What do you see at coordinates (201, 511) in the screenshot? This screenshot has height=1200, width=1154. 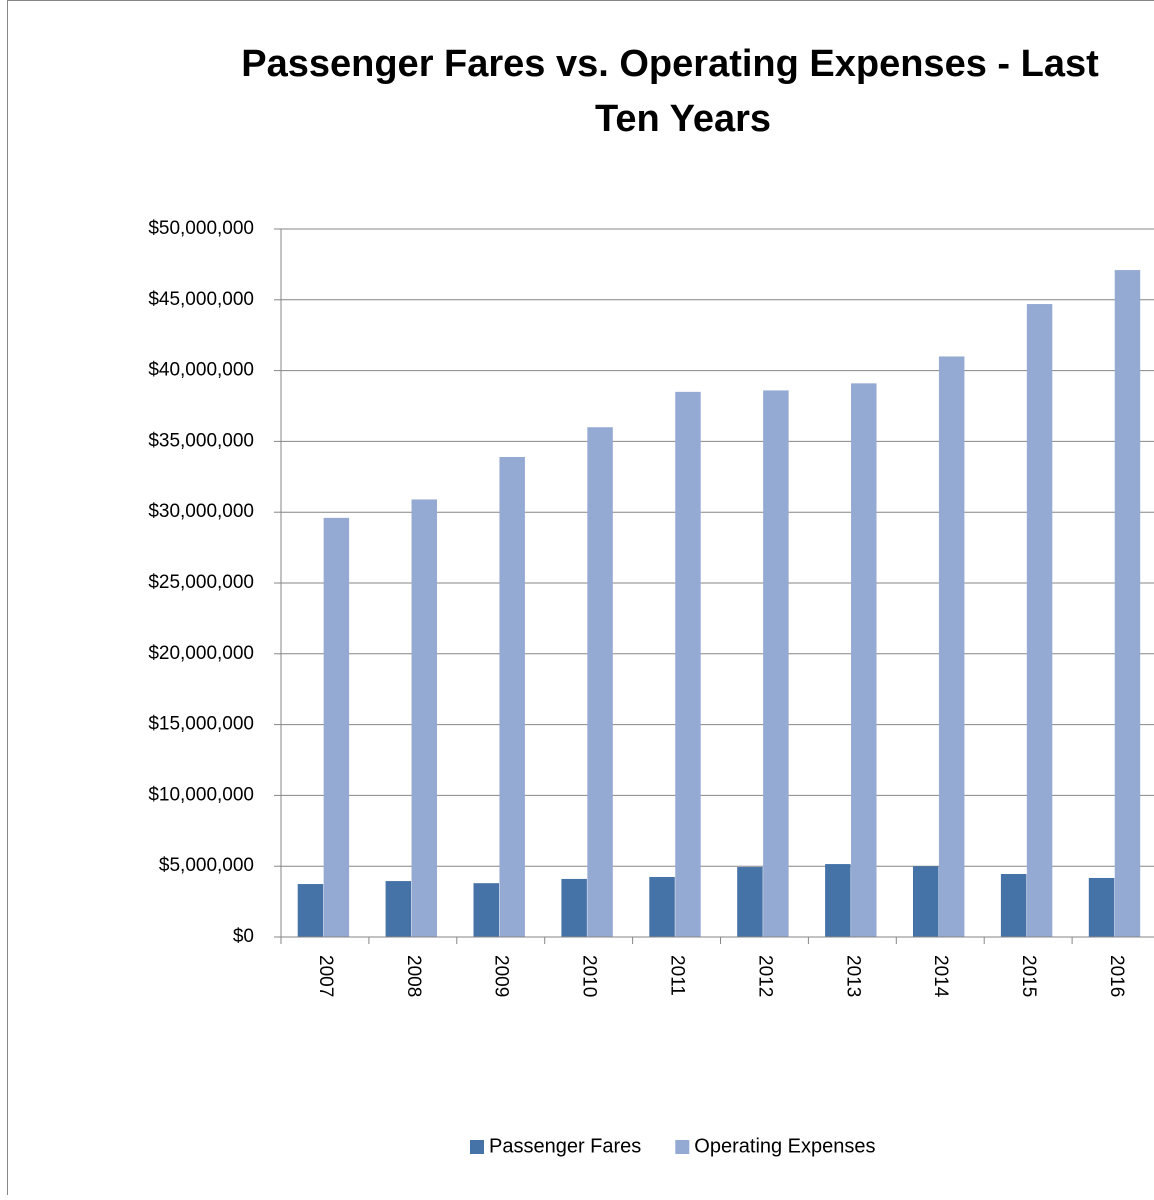 I see `y-tick-label: $30,000,000` at bounding box center [201, 511].